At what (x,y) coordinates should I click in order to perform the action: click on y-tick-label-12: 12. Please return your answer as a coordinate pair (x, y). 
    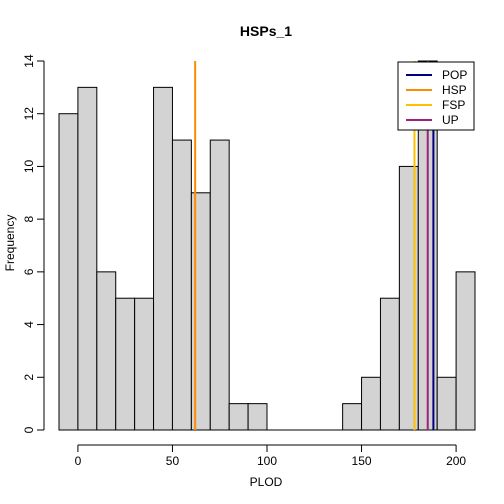
    Looking at the image, I should click on (29, 114).